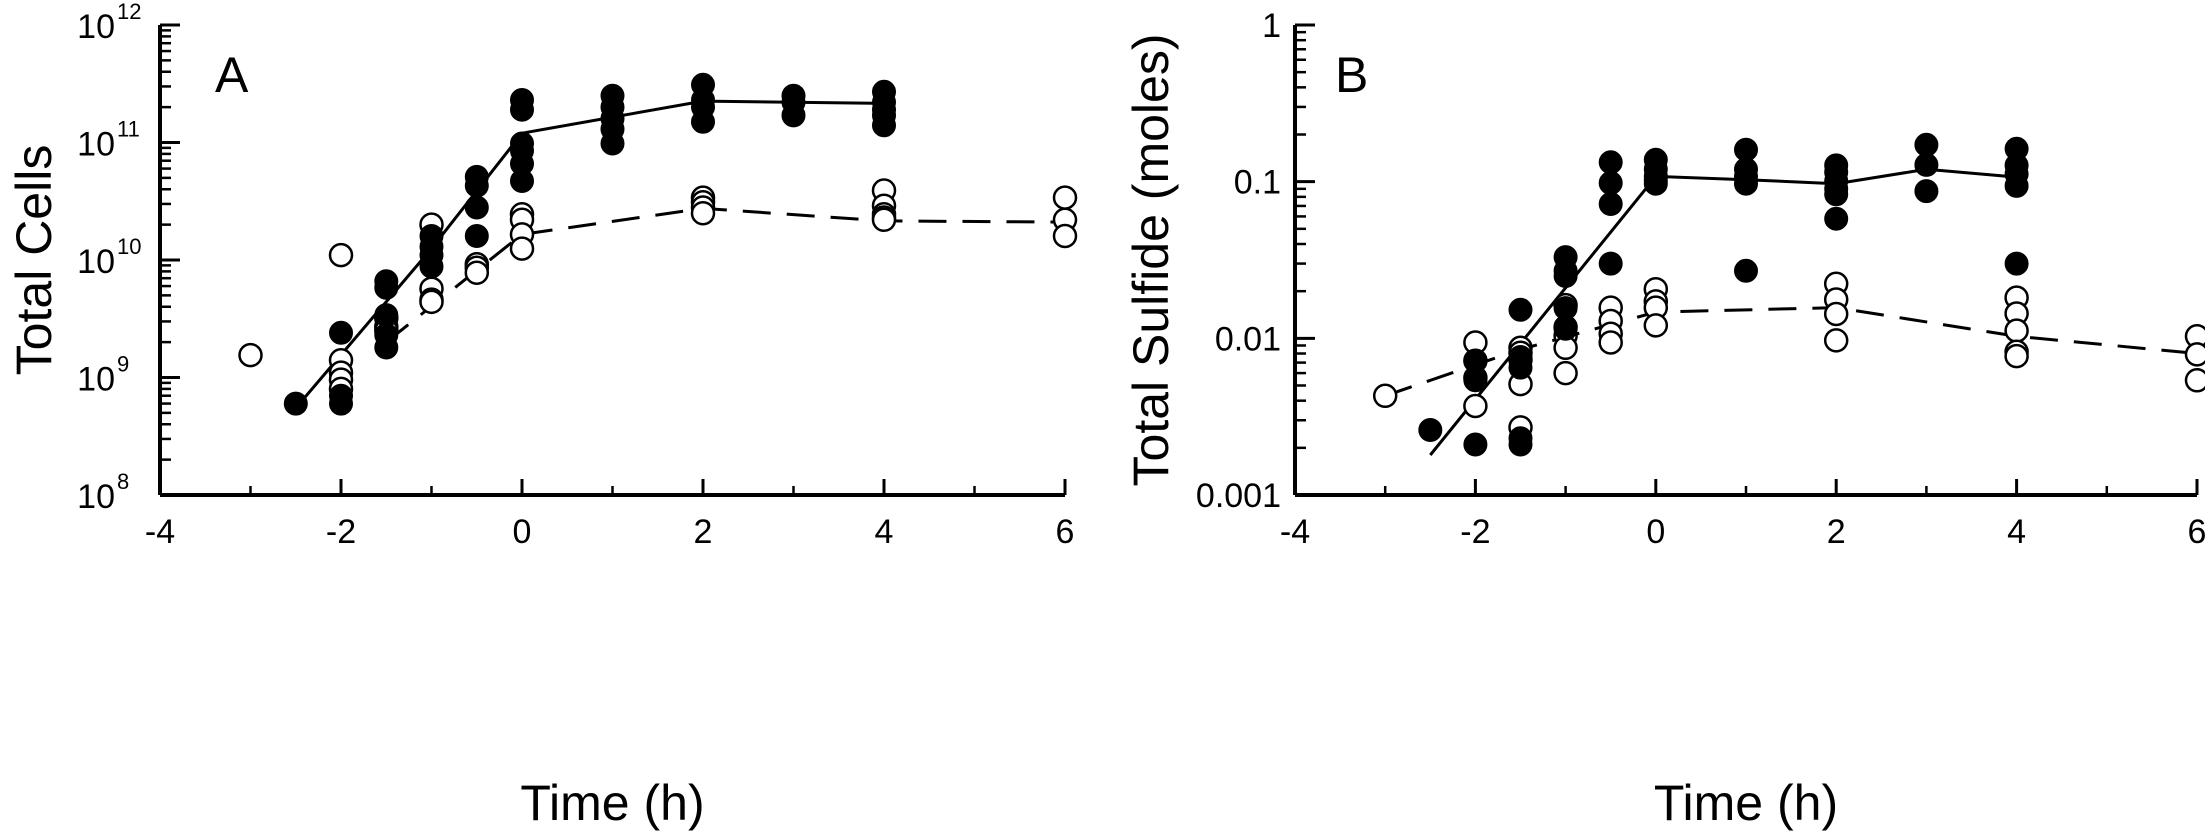  What do you see at coordinates (34, 260) in the screenshot?
I see `y-axis-title: Total Cells` at bounding box center [34, 260].